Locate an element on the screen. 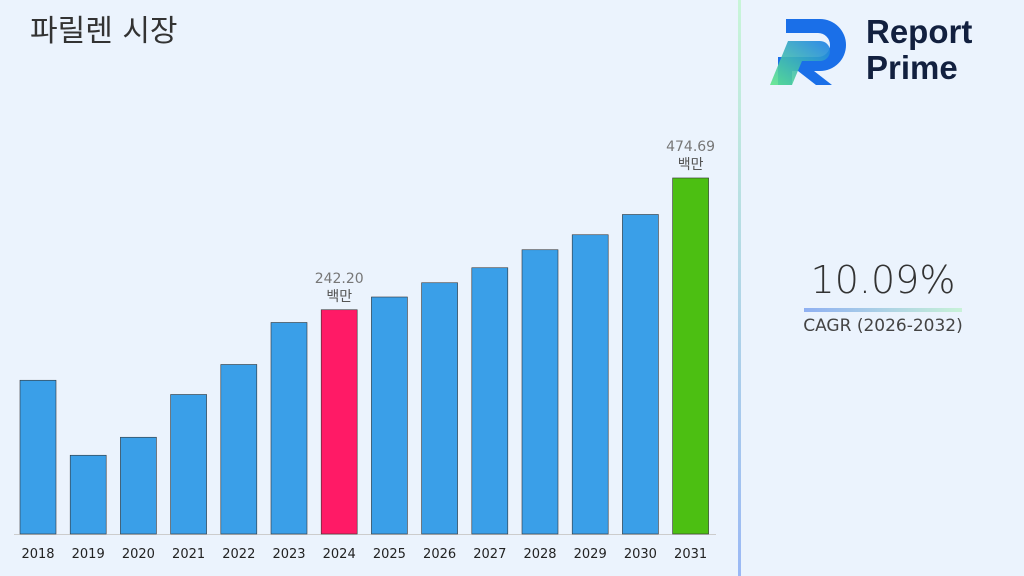  cagr-underline is located at coordinates (883, 310).